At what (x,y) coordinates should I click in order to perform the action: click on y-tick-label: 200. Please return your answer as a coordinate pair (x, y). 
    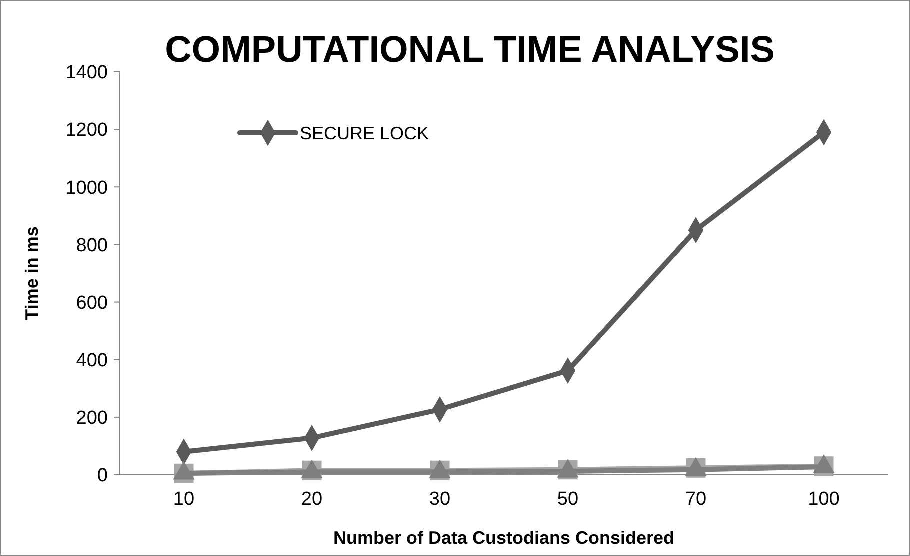
    Looking at the image, I should click on (92, 419).